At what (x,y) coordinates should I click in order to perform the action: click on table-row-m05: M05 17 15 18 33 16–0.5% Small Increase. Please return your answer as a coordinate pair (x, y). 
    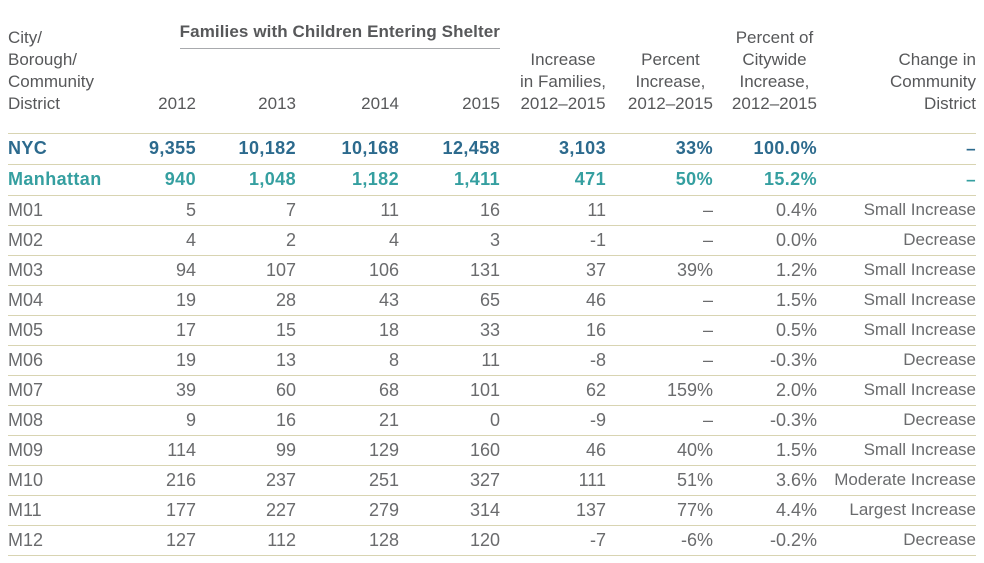
    Looking at the image, I should click on (492, 330).